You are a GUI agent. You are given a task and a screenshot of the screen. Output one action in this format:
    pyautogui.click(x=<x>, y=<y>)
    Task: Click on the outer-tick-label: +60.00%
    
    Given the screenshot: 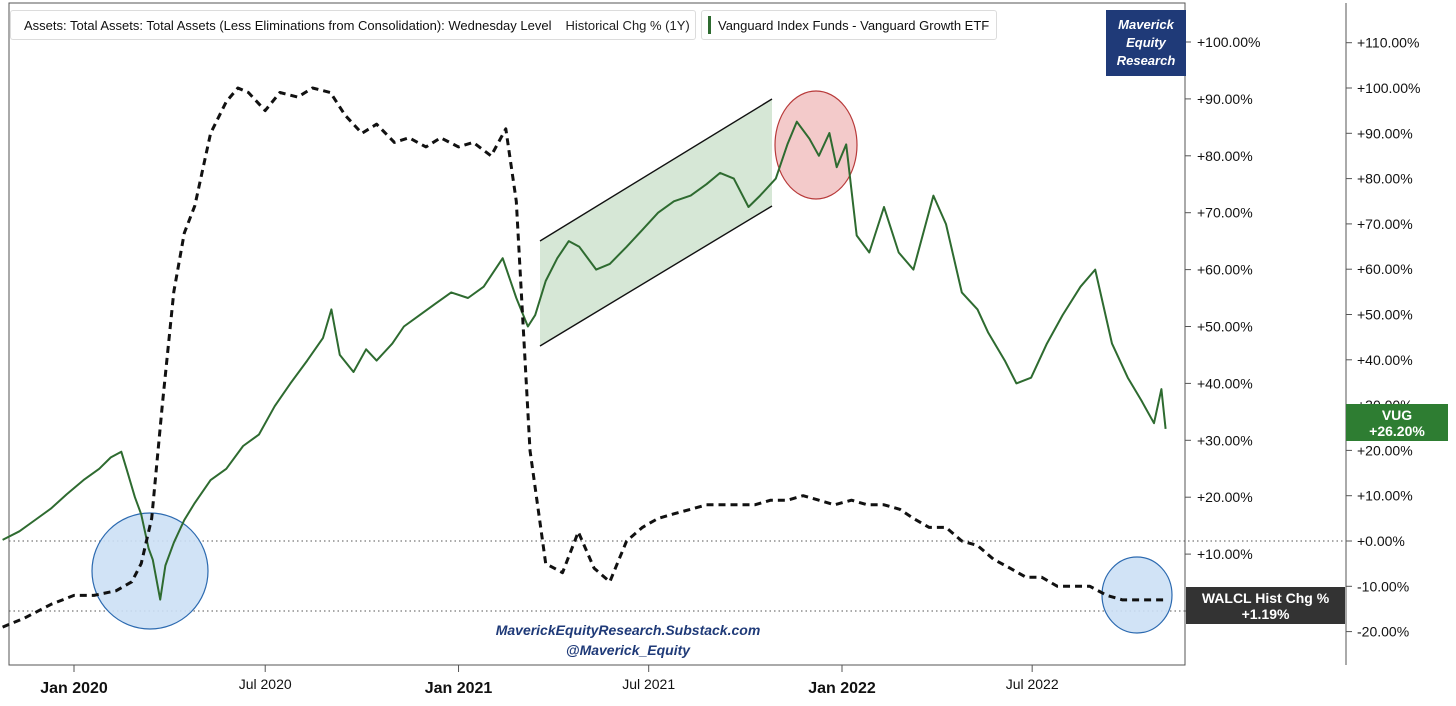 What is the action you would take?
    pyautogui.click(x=1385, y=269)
    